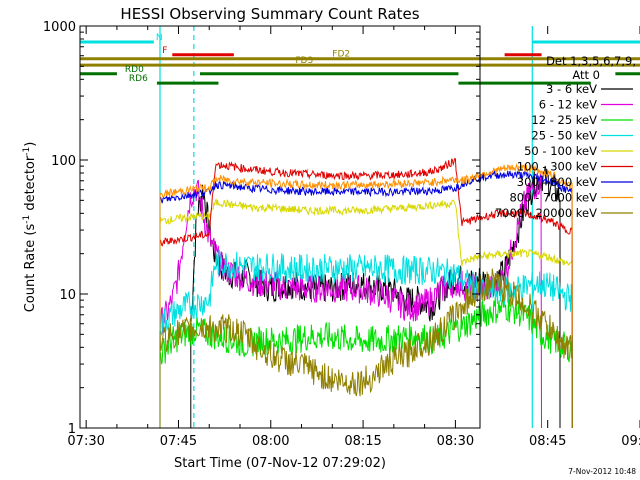  What do you see at coordinates (630, 441) in the screenshot?
I see `x-tick-label-6: 09:00` at bounding box center [630, 441].